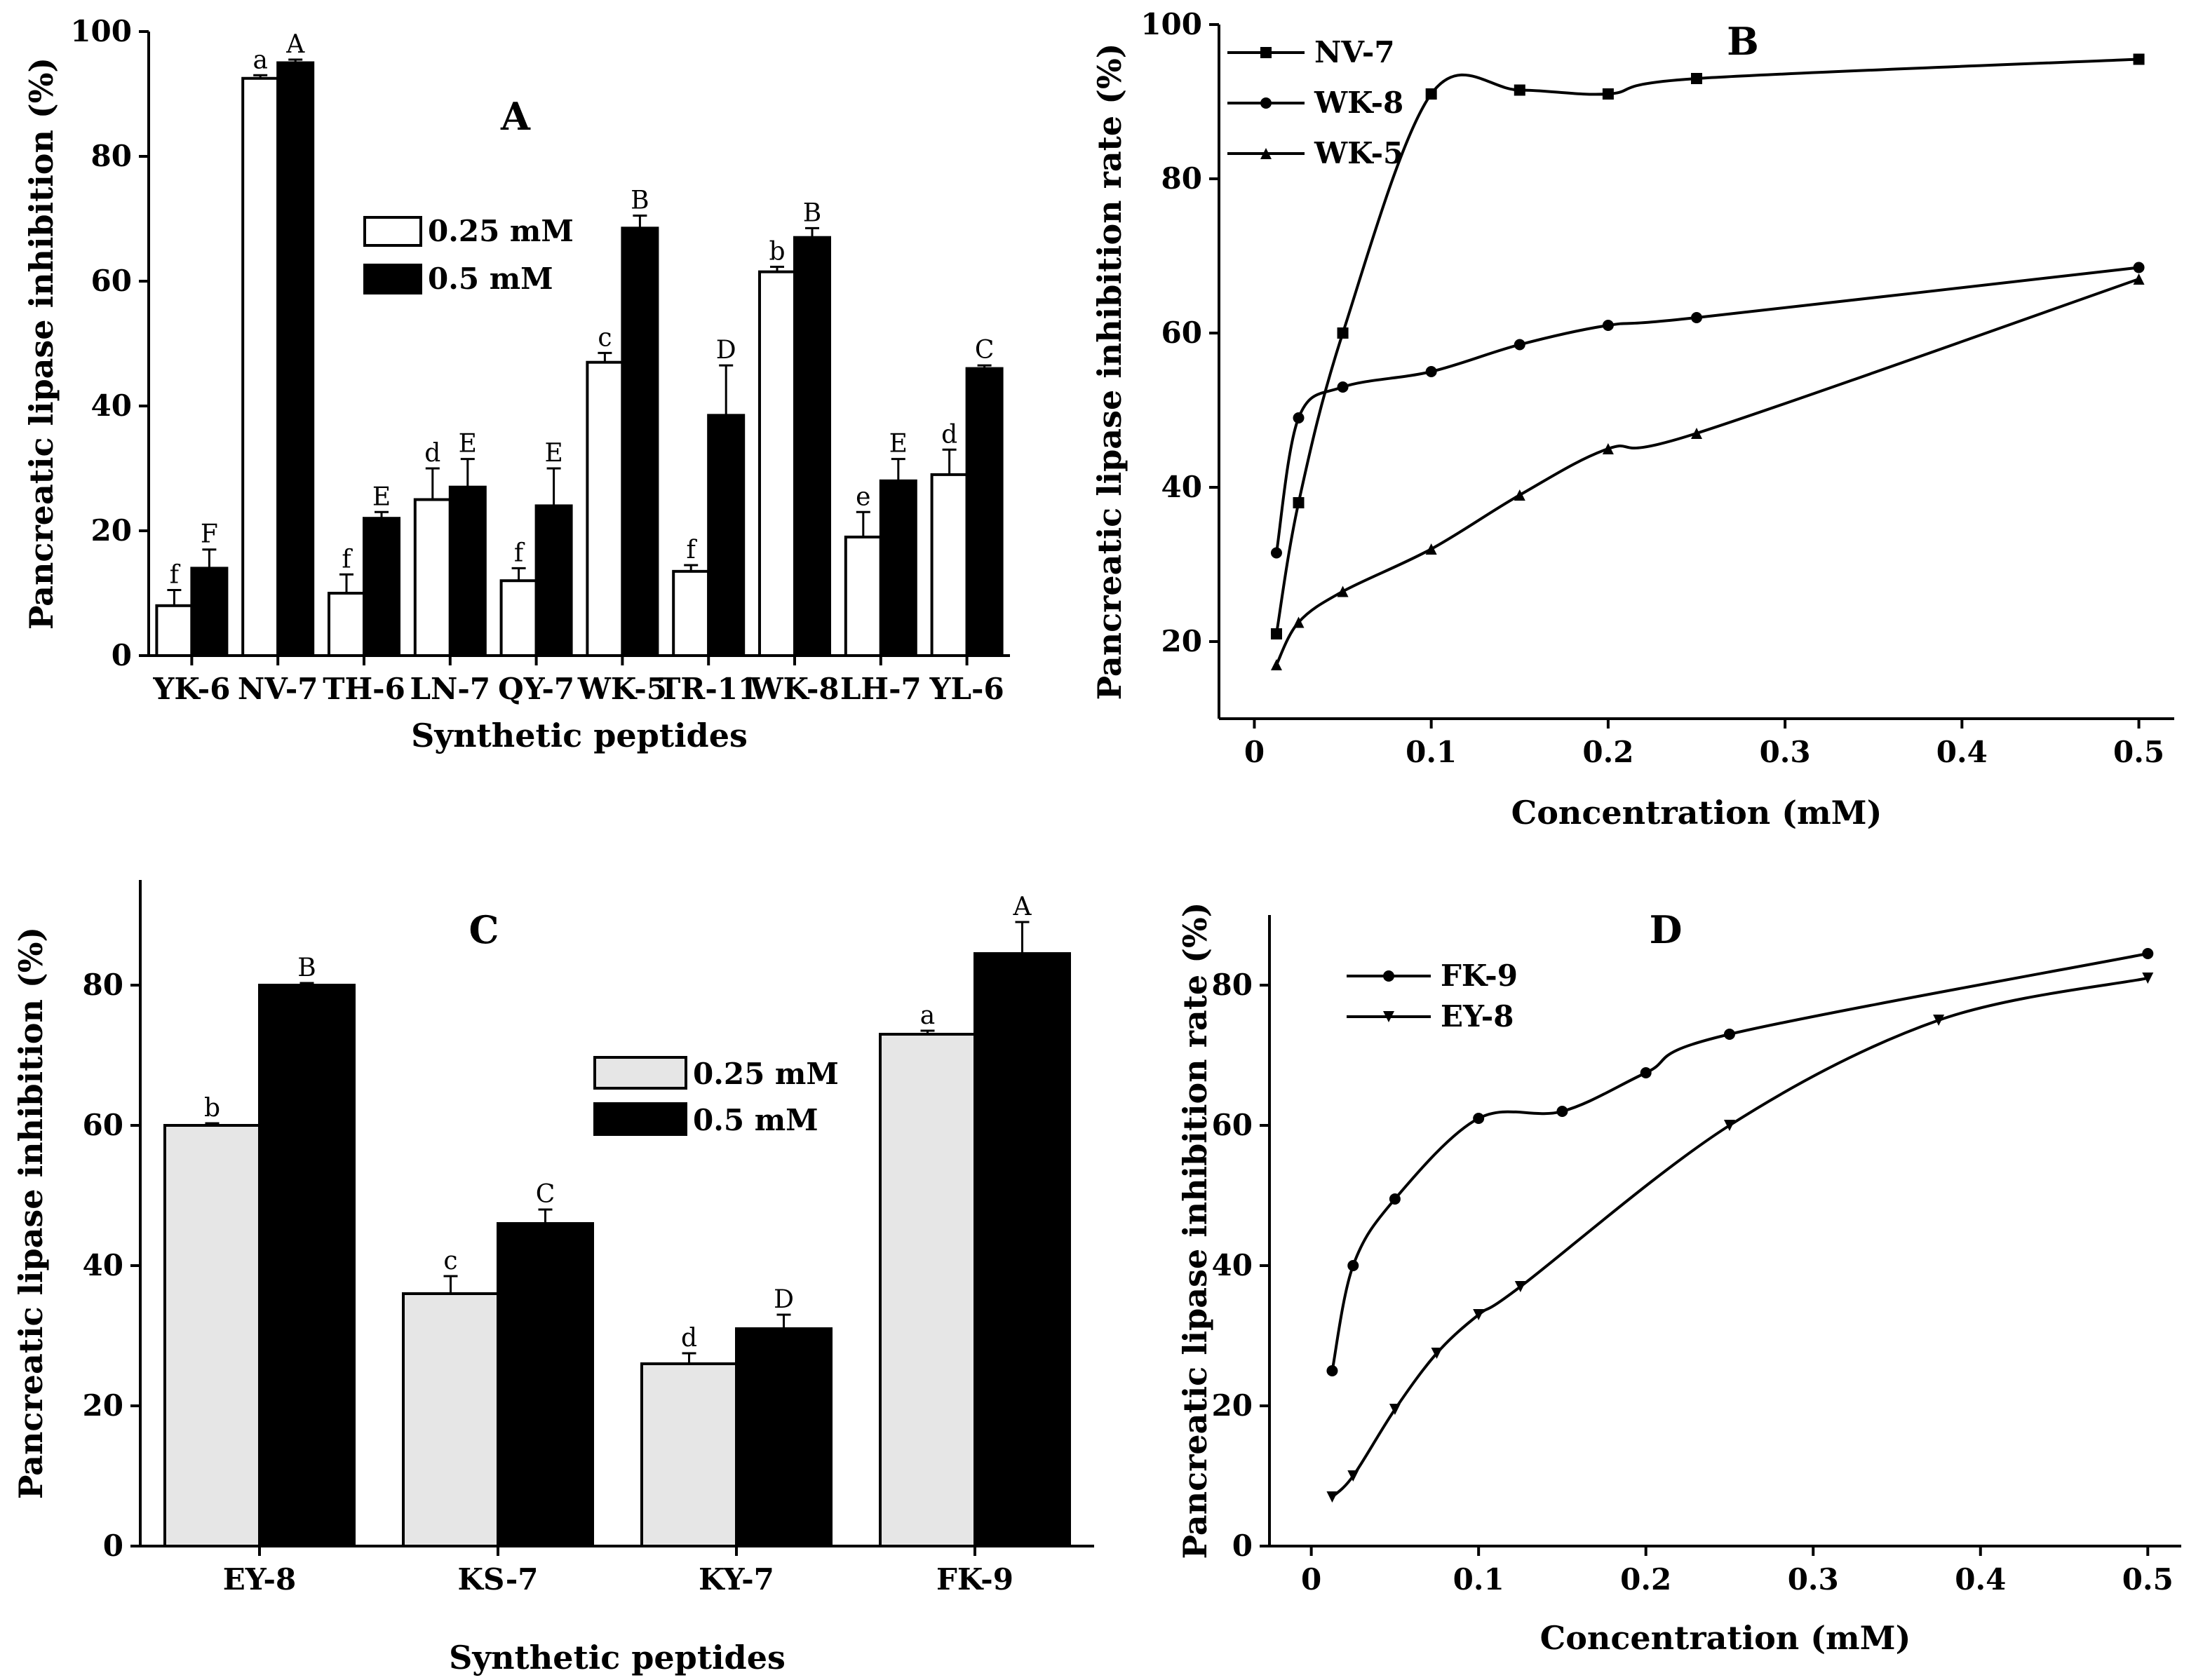 This screenshot has height=1680, width=2210. What do you see at coordinates (863, 496) in the screenshot?
I see `significance-label: e` at bounding box center [863, 496].